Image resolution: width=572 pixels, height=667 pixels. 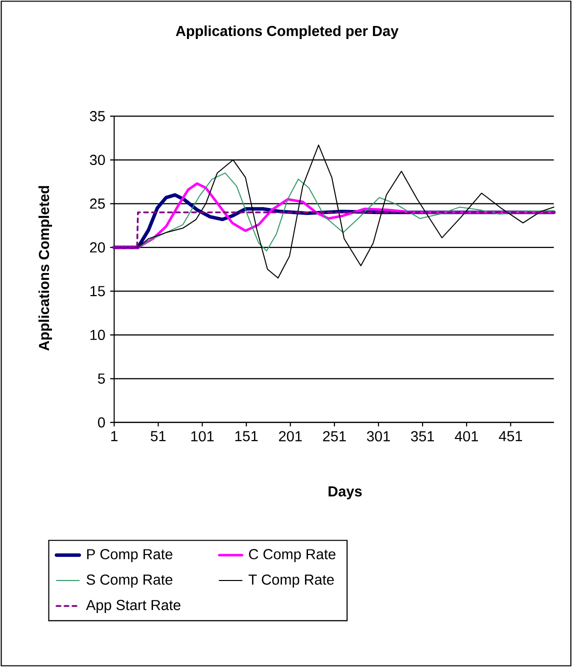 What do you see at coordinates (292, 555) in the screenshot?
I see `legend-label: C Comp Rate` at bounding box center [292, 555].